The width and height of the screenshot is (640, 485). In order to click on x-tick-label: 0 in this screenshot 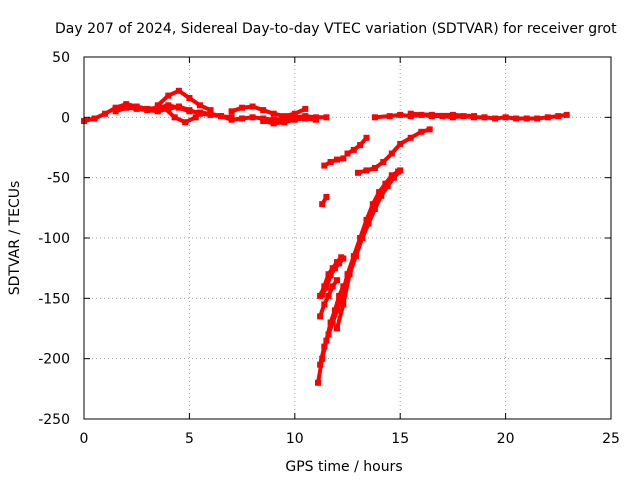, I will do `click(84, 439)`.